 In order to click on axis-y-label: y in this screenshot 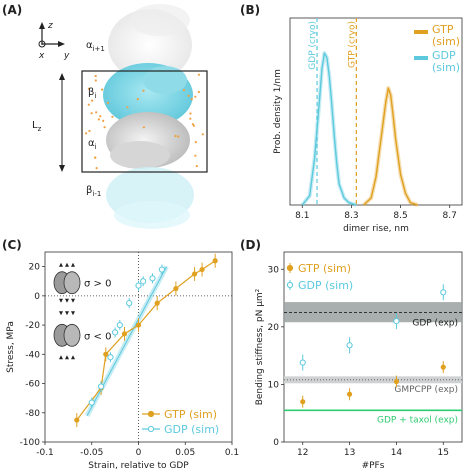, I will do `click(66, 56)`.